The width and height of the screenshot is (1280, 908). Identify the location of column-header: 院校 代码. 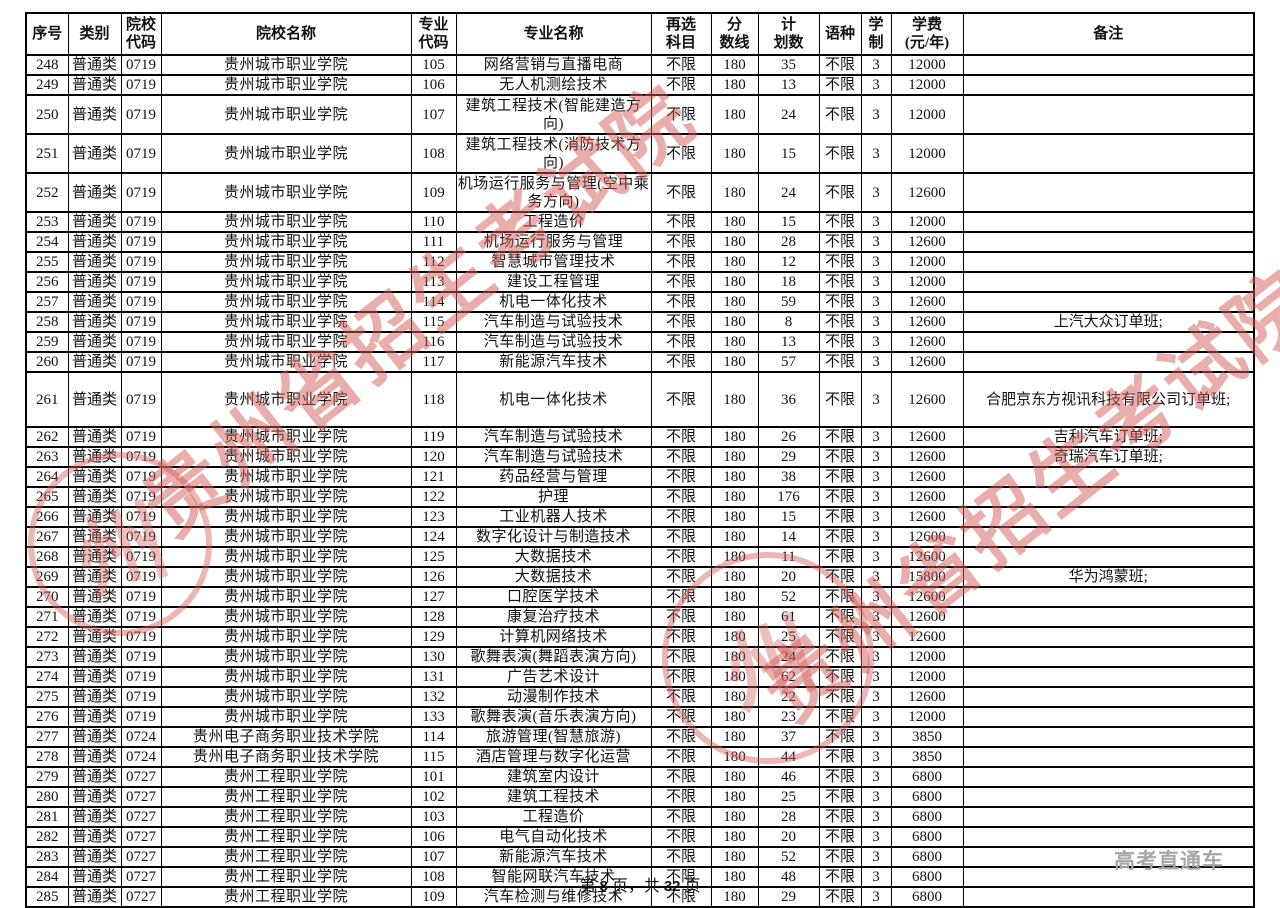
(141, 34).